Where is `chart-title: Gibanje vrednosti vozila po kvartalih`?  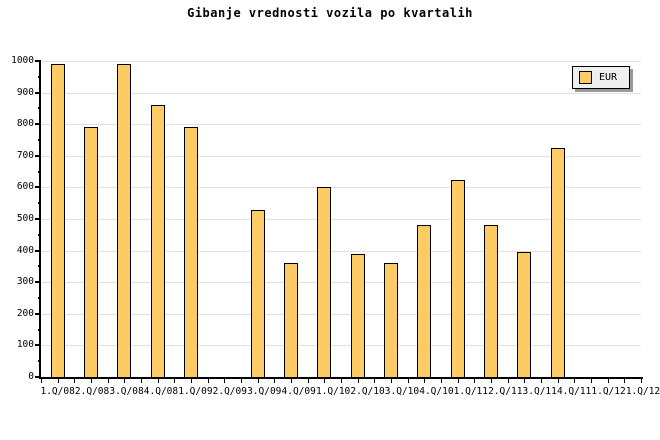
chart-title: Gibanje vrednosti vozila po kvartalih is located at coordinates (330, 13).